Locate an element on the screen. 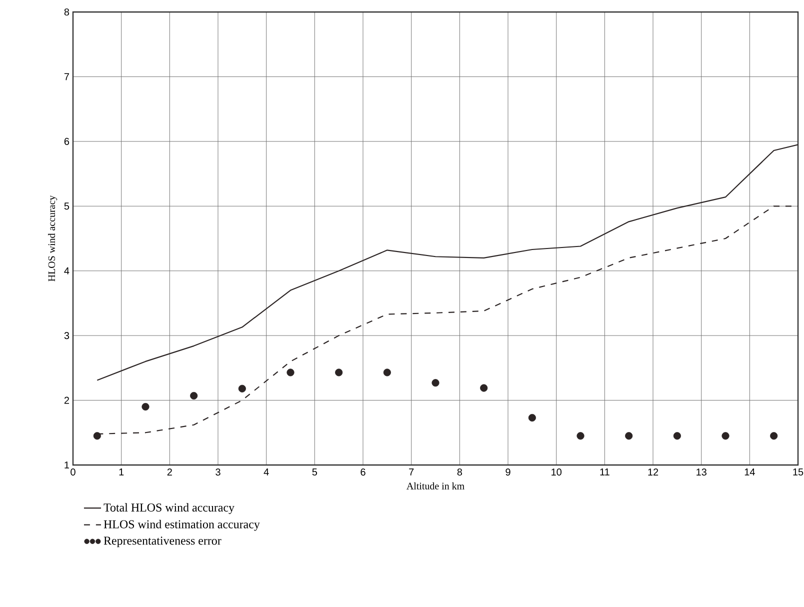 The height and width of the screenshot is (607, 804). y-tick-label: 1 is located at coordinates (66, 465).